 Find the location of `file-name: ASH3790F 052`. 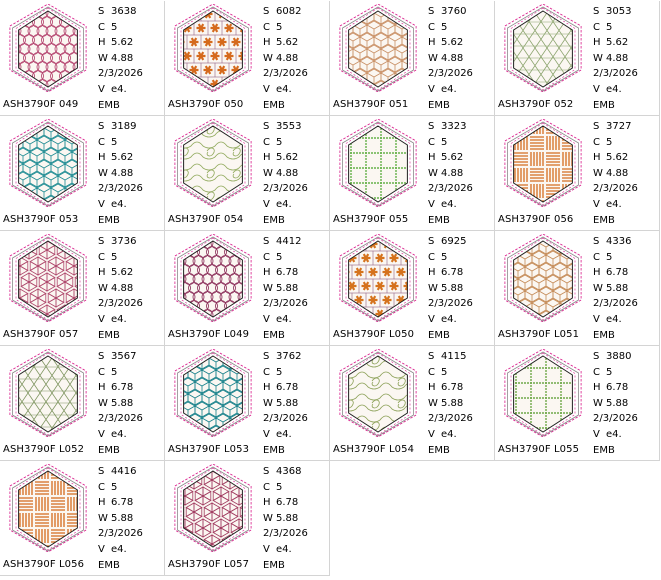

file-name: ASH3790F 052 is located at coordinates (536, 104).